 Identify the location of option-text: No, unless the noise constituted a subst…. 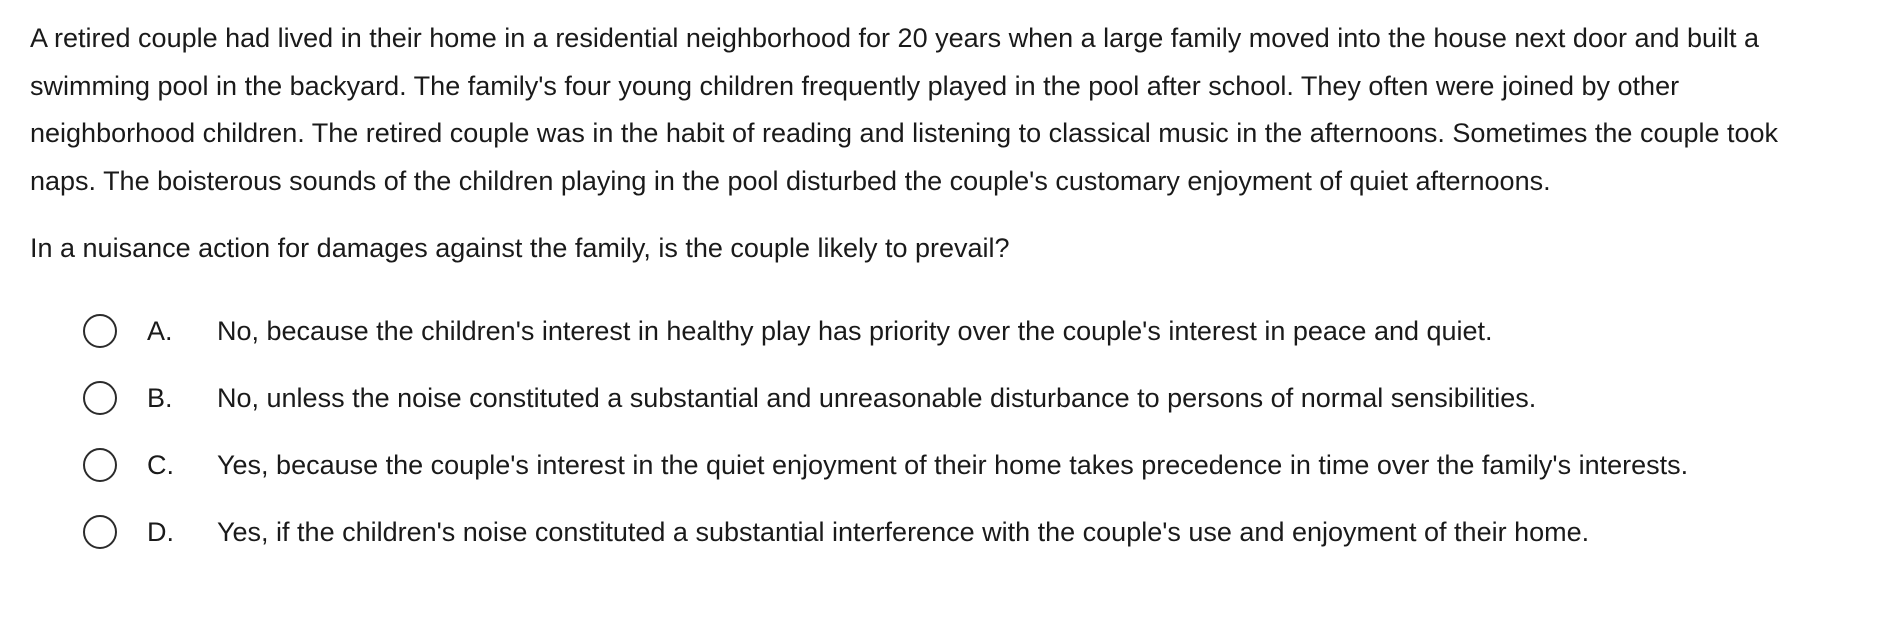
(877, 397).